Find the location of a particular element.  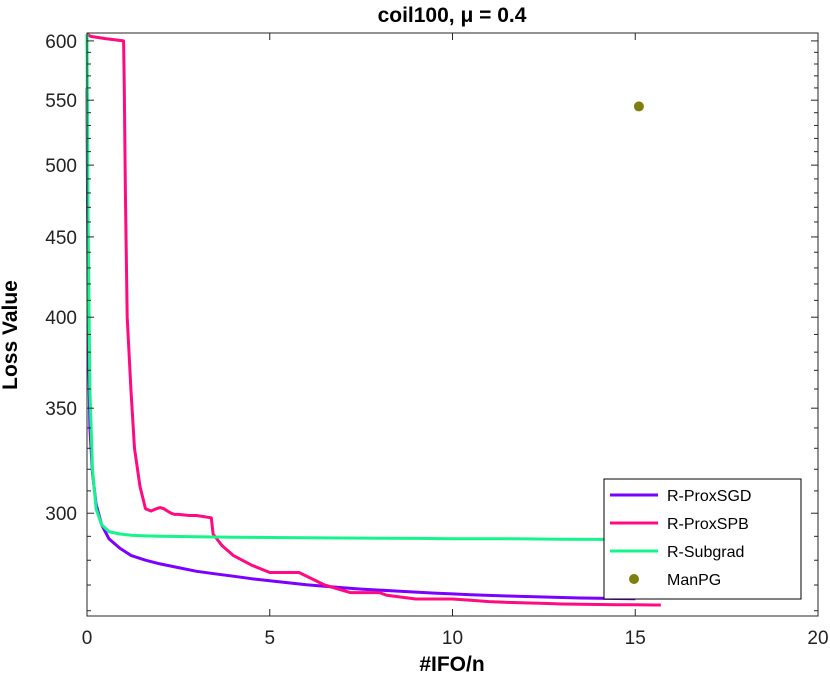

y-tick-label: 550 is located at coordinates (61, 101).